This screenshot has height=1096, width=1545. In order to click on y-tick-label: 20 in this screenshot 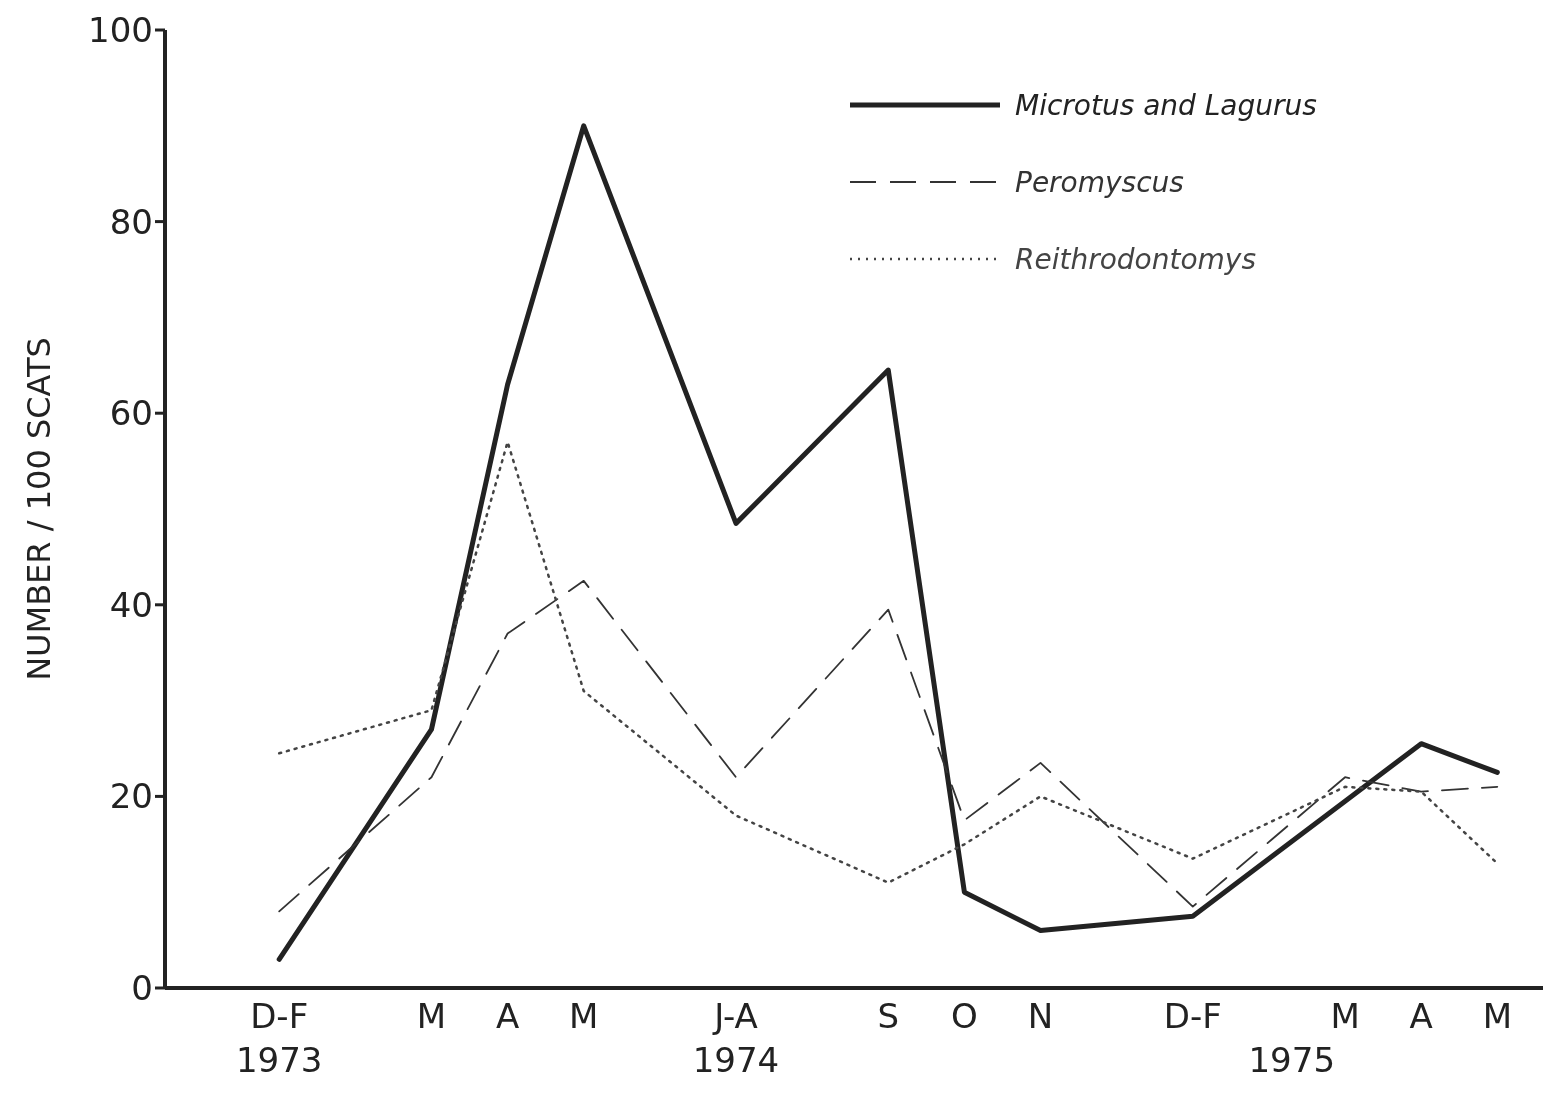, I will do `click(131, 796)`.